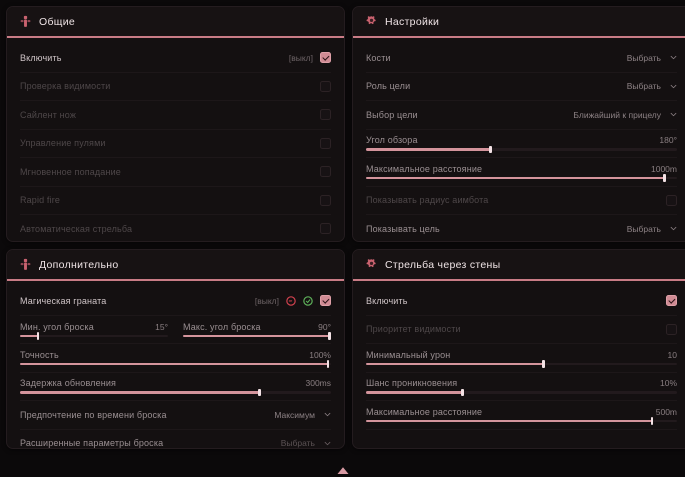  I want to click on checkbox-visibility-check, so click(325, 86).